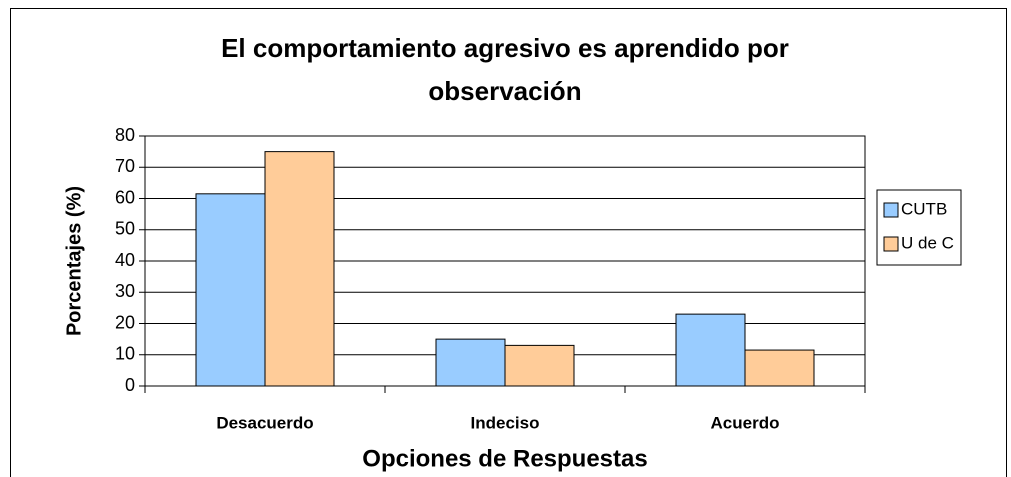  What do you see at coordinates (924, 208) in the screenshot?
I see `legend-label: CUTB` at bounding box center [924, 208].